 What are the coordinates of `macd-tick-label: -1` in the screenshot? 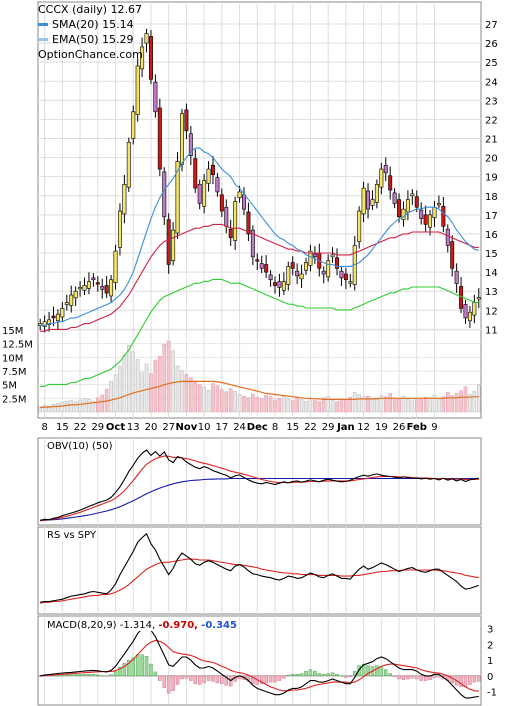 It's located at (492, 693).